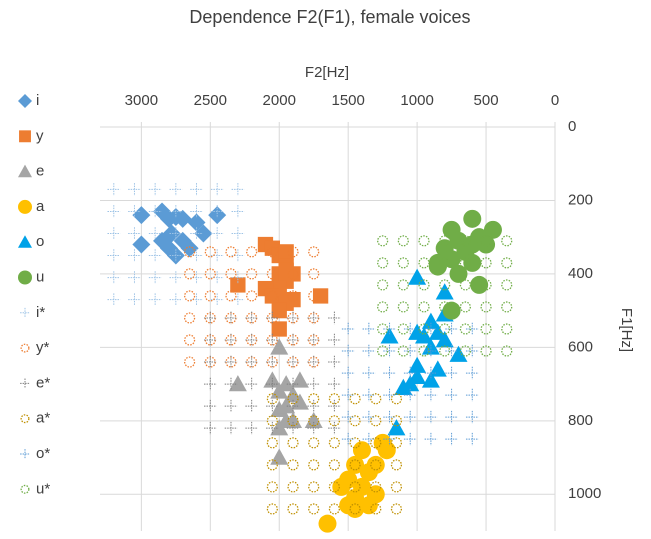 Image resolution: width=651 pixels, height=539 pixels. I want to click on legend-label: u*, so click(43, 488).